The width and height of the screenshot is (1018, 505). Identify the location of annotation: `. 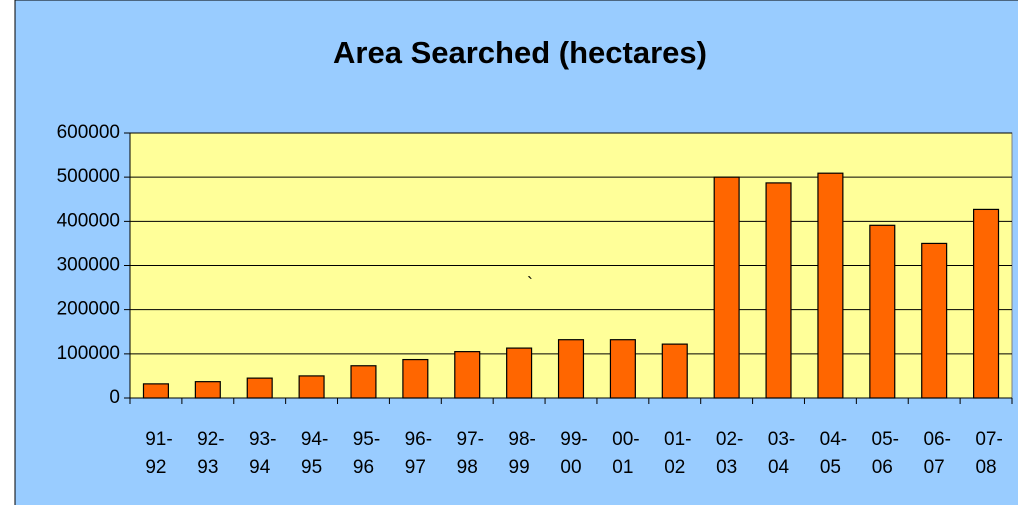
(530, 284).